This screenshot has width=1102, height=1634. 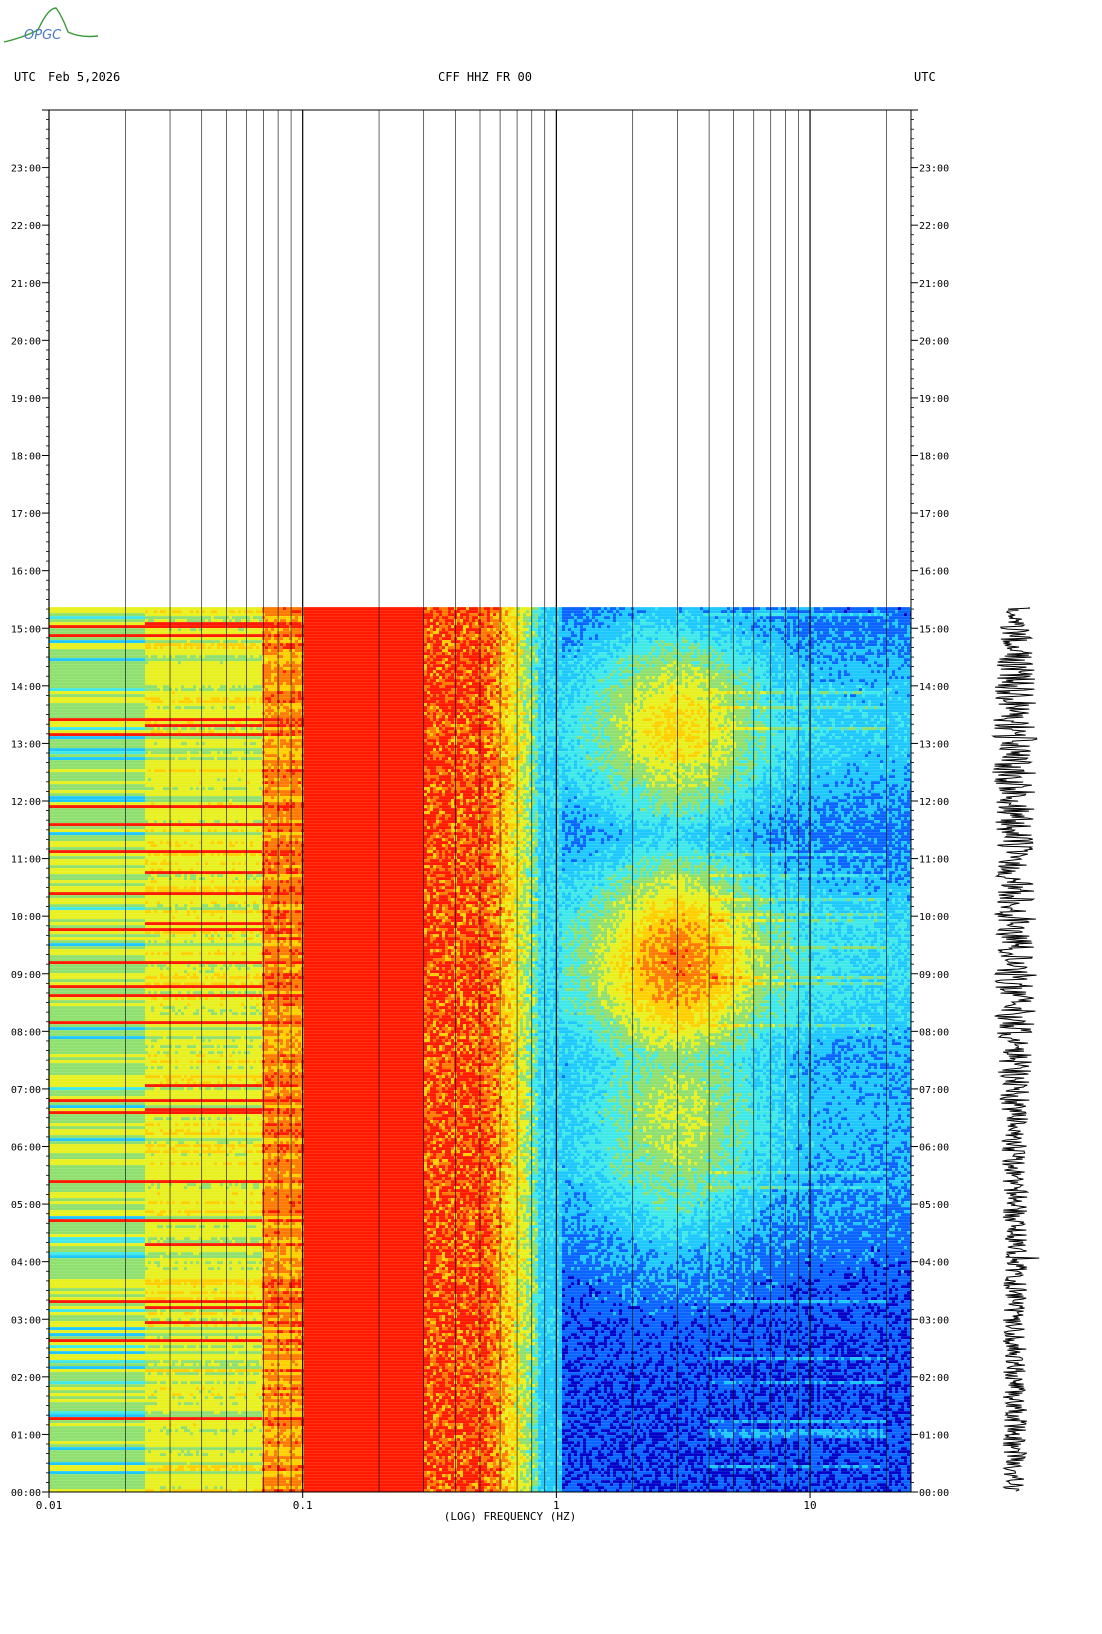 I want to click on y-tick-label-left: 15:00, so click(x=26, y=629).